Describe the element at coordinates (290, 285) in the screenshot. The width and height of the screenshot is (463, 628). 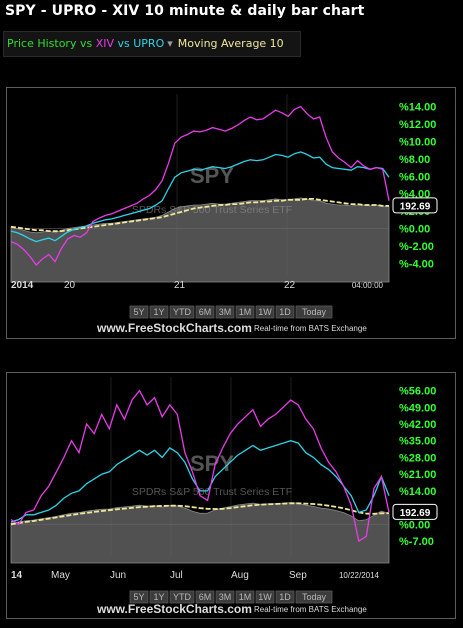
I see `x-tick-label: 22` at that location.